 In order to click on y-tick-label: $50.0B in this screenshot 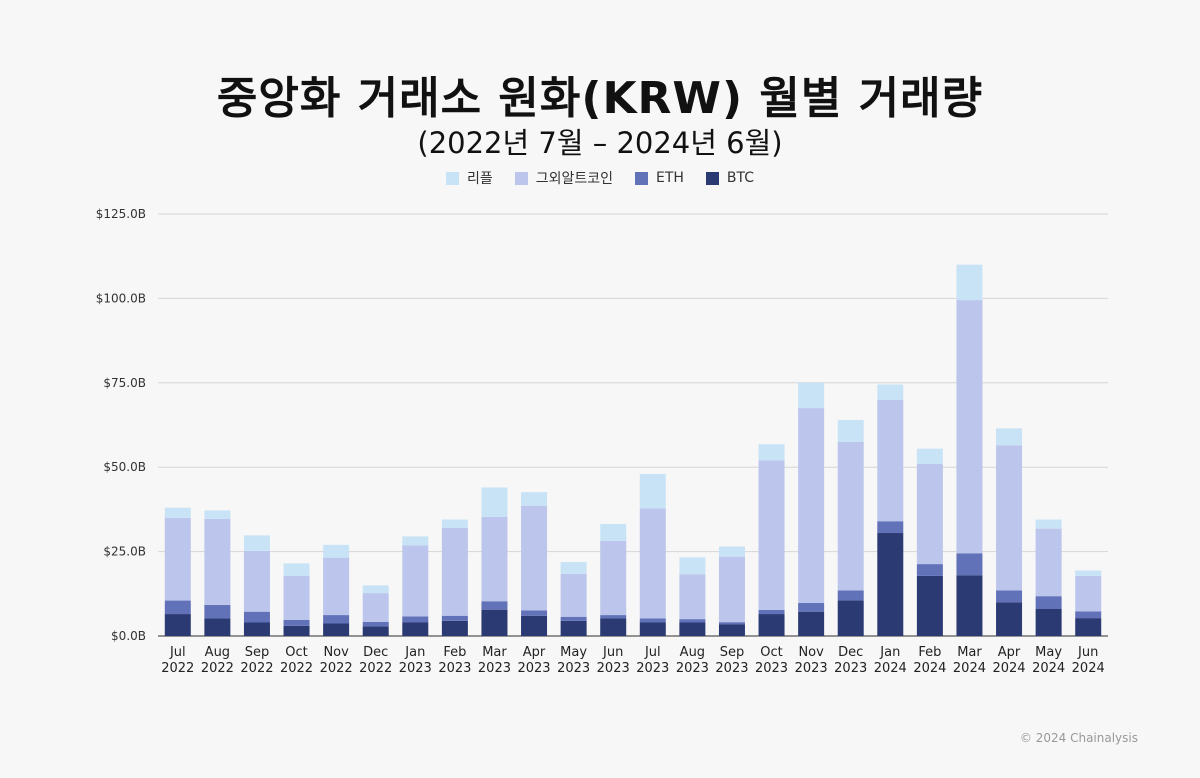, I will do `click(124, 467)`.